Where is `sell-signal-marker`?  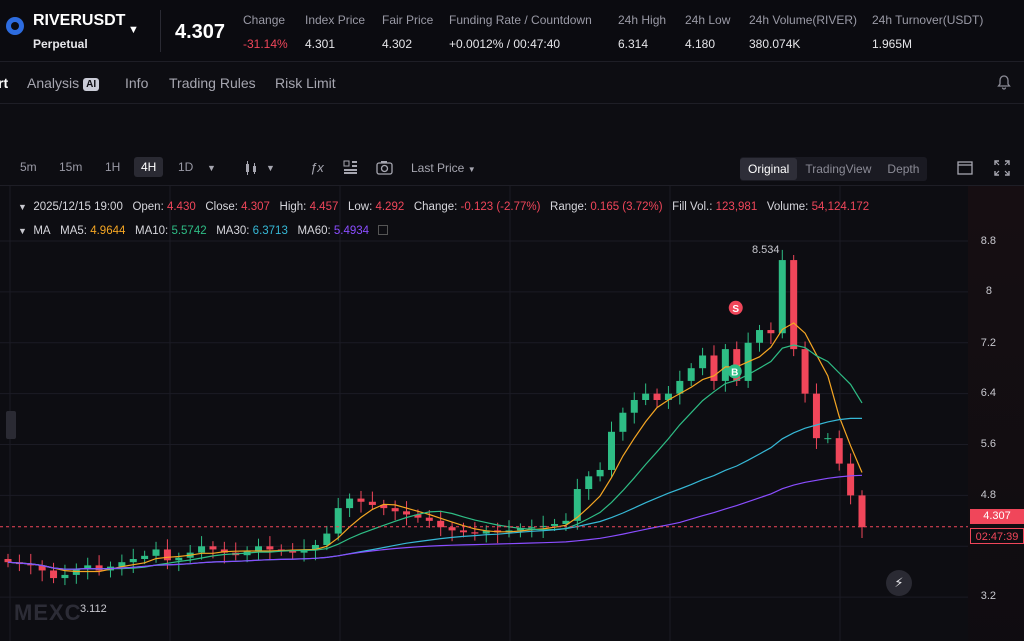 sell-signal-marker is located at coordinates (735, 307).